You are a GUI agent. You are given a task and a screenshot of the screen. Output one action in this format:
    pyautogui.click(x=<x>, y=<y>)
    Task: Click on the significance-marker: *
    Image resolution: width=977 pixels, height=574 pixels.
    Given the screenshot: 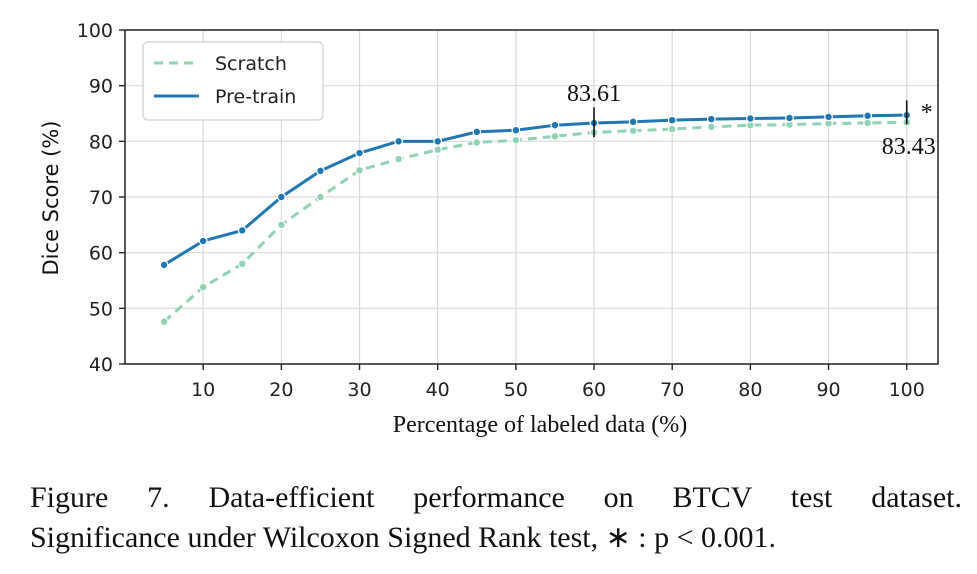 What is the action you would take?
    pyautogui.click(x=927, y=113)
    